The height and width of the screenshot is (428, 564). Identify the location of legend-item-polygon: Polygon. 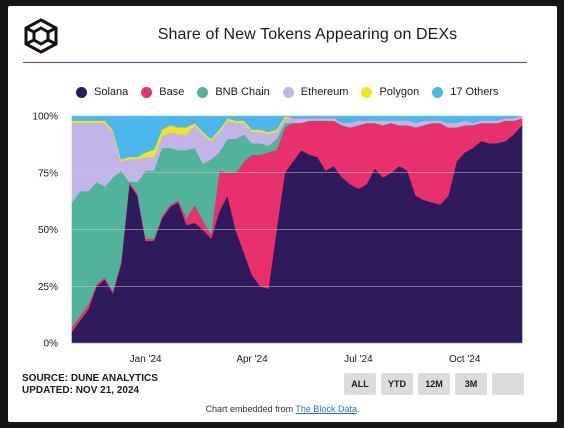
(390, 92).